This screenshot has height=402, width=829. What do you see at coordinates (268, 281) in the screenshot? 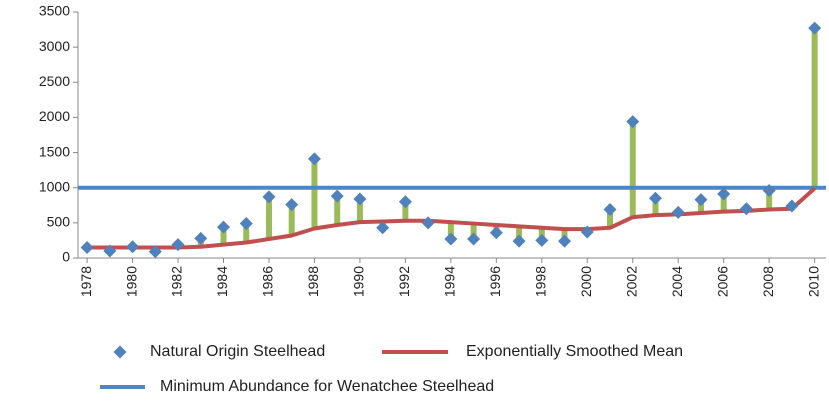
I see `x-tick-label: 1986` at bounding box center [268, 281].